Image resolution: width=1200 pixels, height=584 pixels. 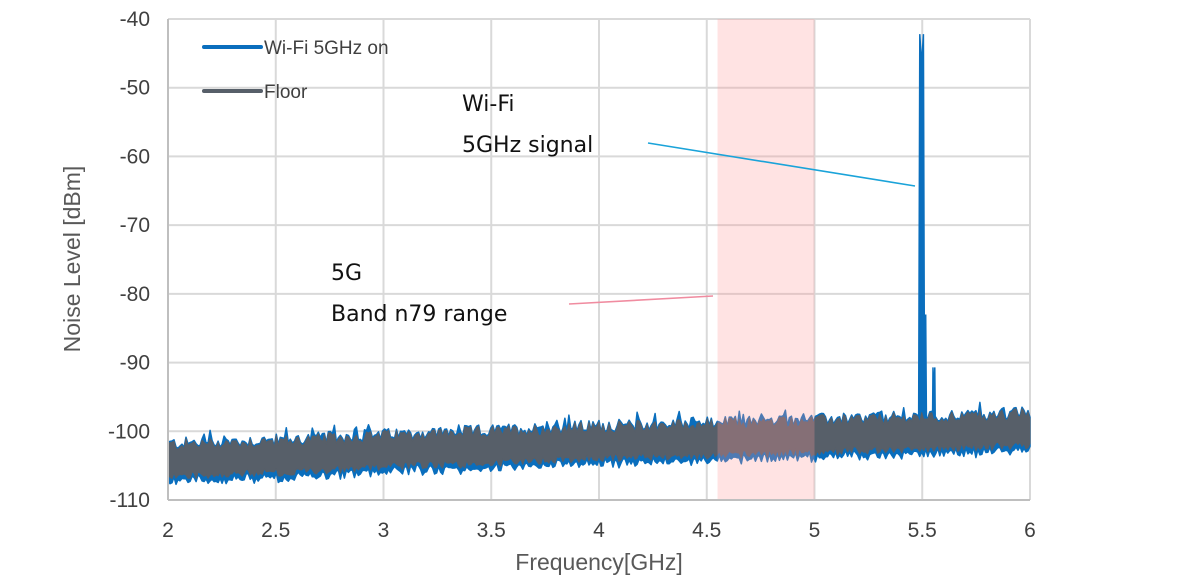 I want to click on x-tick-label: 2.5, so click(x=275, y=530).